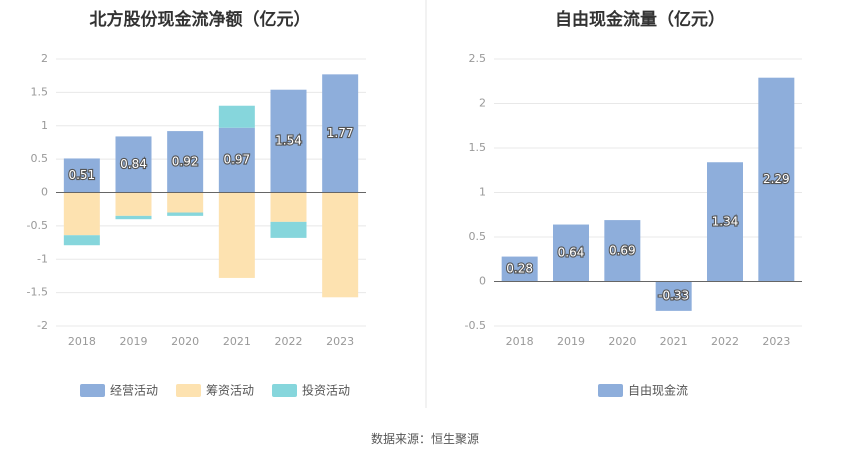 This screenshot has width=850, height=459. Describe the element at coordinates (658, 390) in the screenshot. I see `legend-label: 自由现金流` at that location.